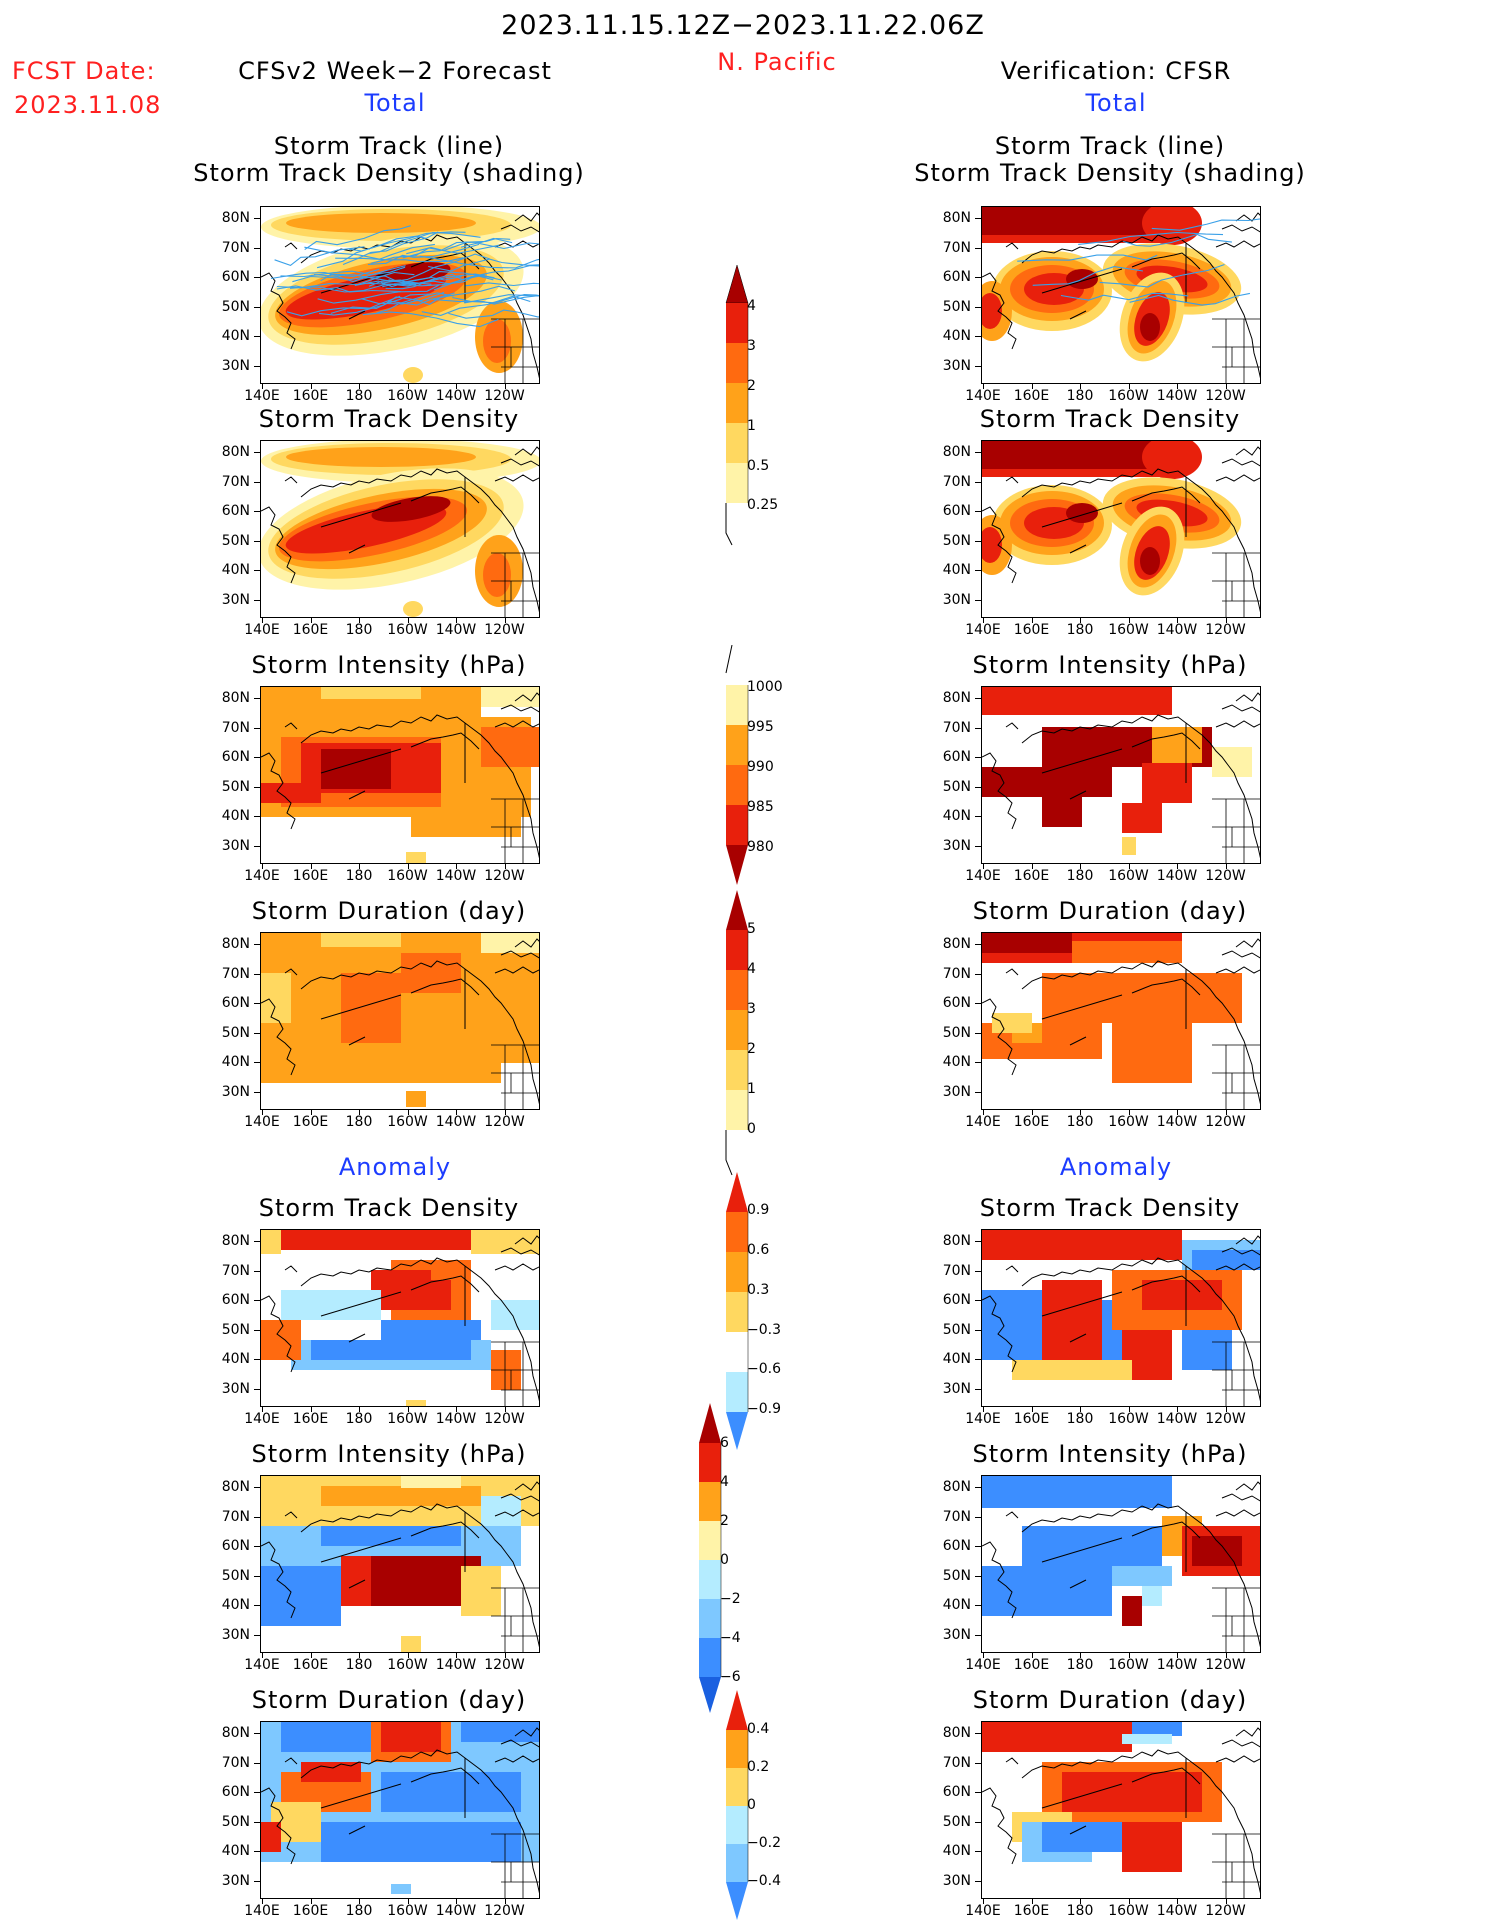  I want to click on right-p6-lon-label: 140E, so click(983, 1665).